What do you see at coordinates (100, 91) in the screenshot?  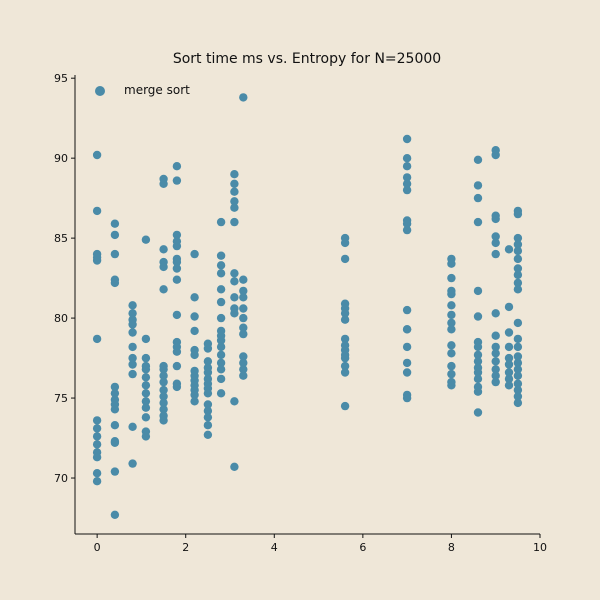 I see `legend-marker` at bounding box center [100, 91].